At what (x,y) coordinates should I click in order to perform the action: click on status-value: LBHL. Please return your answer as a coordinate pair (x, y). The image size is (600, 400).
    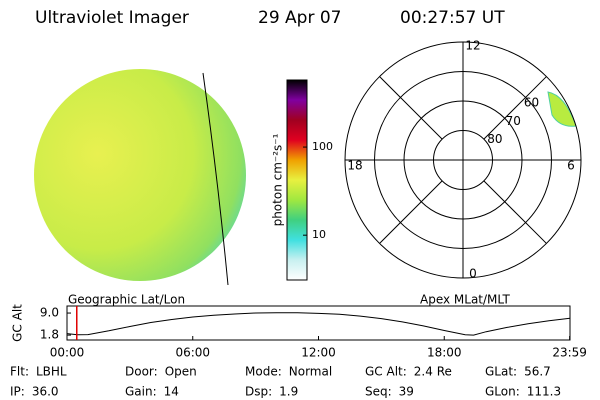
    Looking at the image, I should click on (51, 372).